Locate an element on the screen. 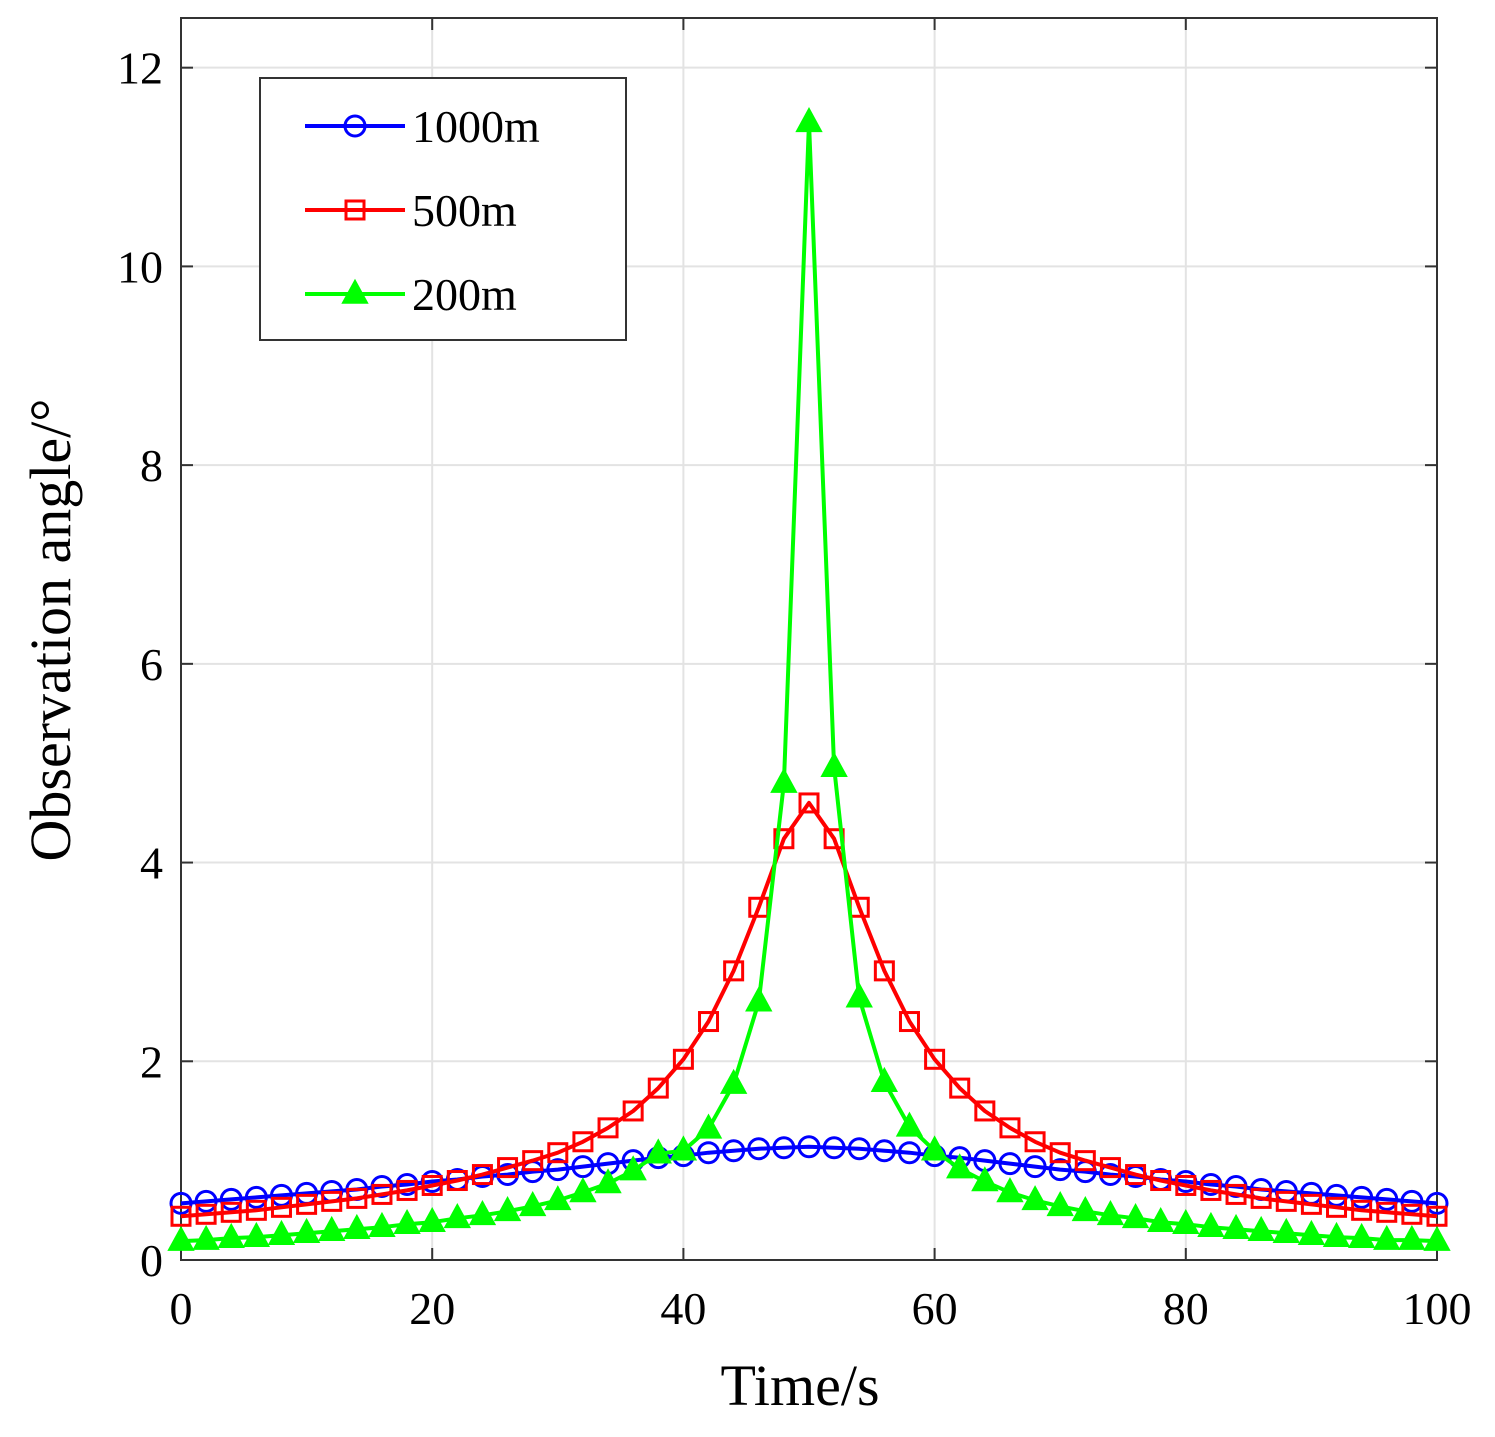 The height and width of the screenshot is (1437, 1495). legend-label: 500m is located at coordinates (464, 210).